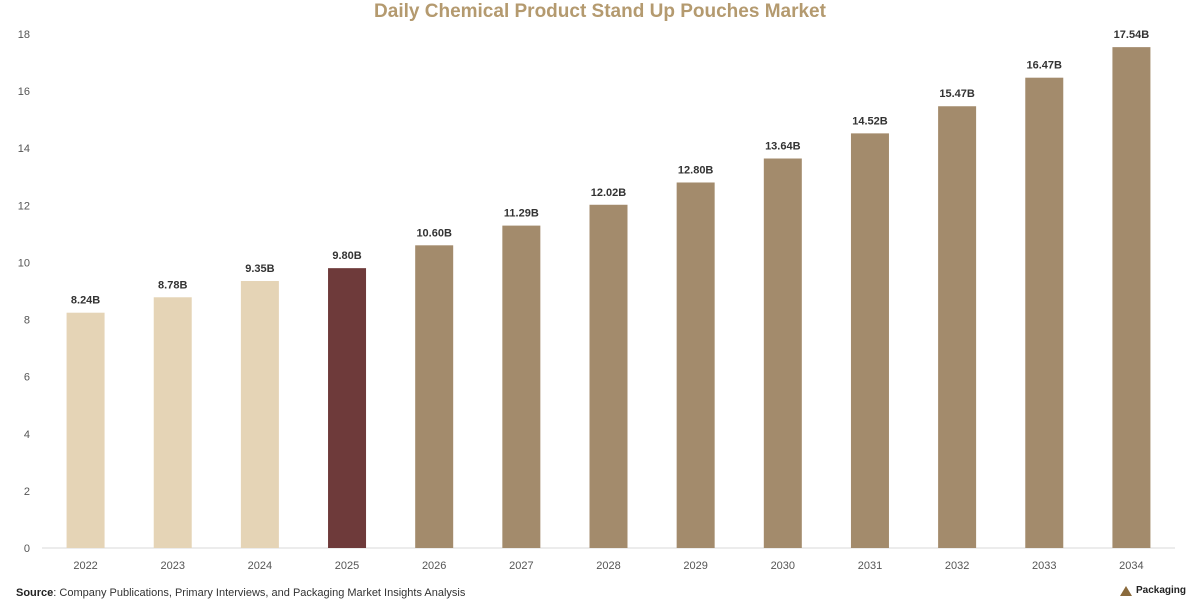 The height and width of the screenshot is (600, 1200). I want to click on y-tick-label: 2, so click(27, 492).